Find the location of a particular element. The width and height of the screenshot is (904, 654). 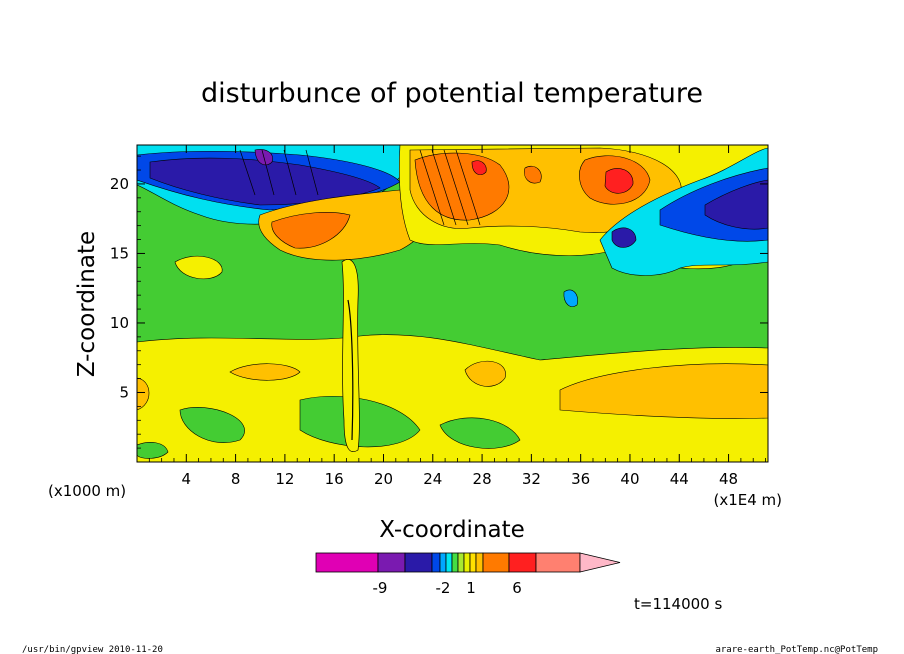

x-axis-label: X-coordinate is located at coordinates (452, 530).